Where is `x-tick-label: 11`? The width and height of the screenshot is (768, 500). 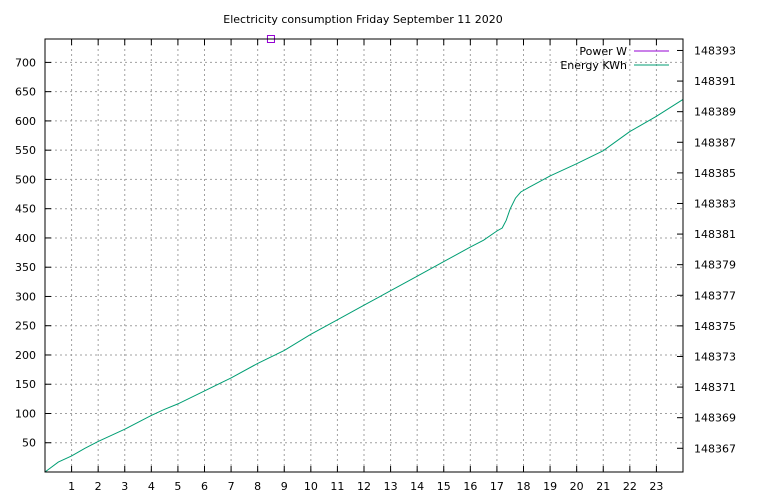
x-tick-label: 11 is located at coordinates (337, 486).